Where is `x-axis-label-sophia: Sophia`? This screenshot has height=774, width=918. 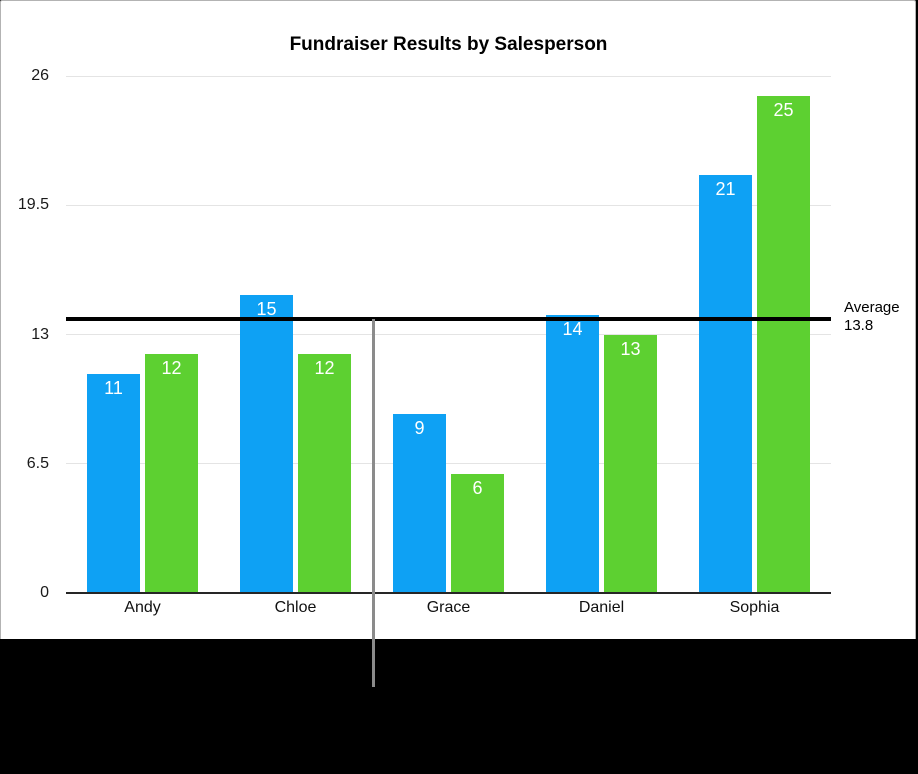 x-axis-label-sophia: Sophia is located at coordinates (754, 607).